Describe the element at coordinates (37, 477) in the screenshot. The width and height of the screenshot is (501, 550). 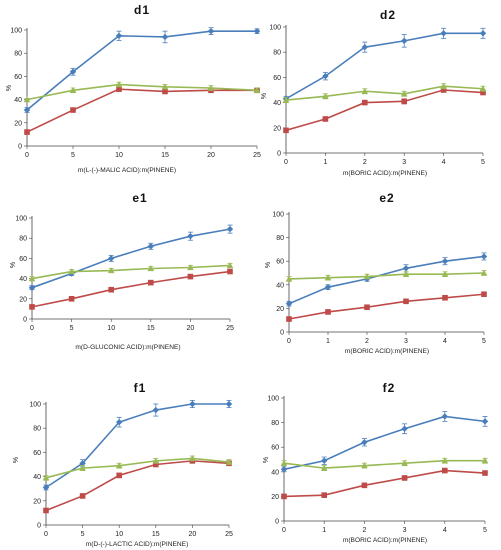
I see `f1-y-tick-label: 40` at that location.